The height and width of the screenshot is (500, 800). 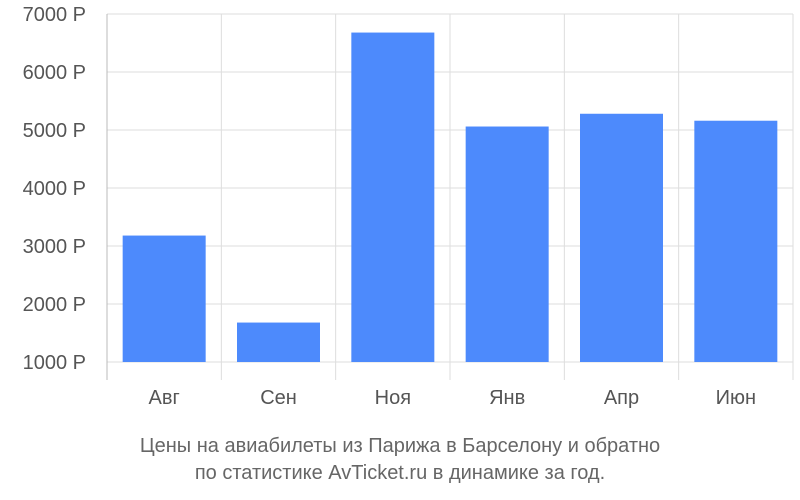 What do you see at coordinates (54, 131) in the screenshot?
I see `y-tick-label: 5000 Р` at bounding box center [54, 131].